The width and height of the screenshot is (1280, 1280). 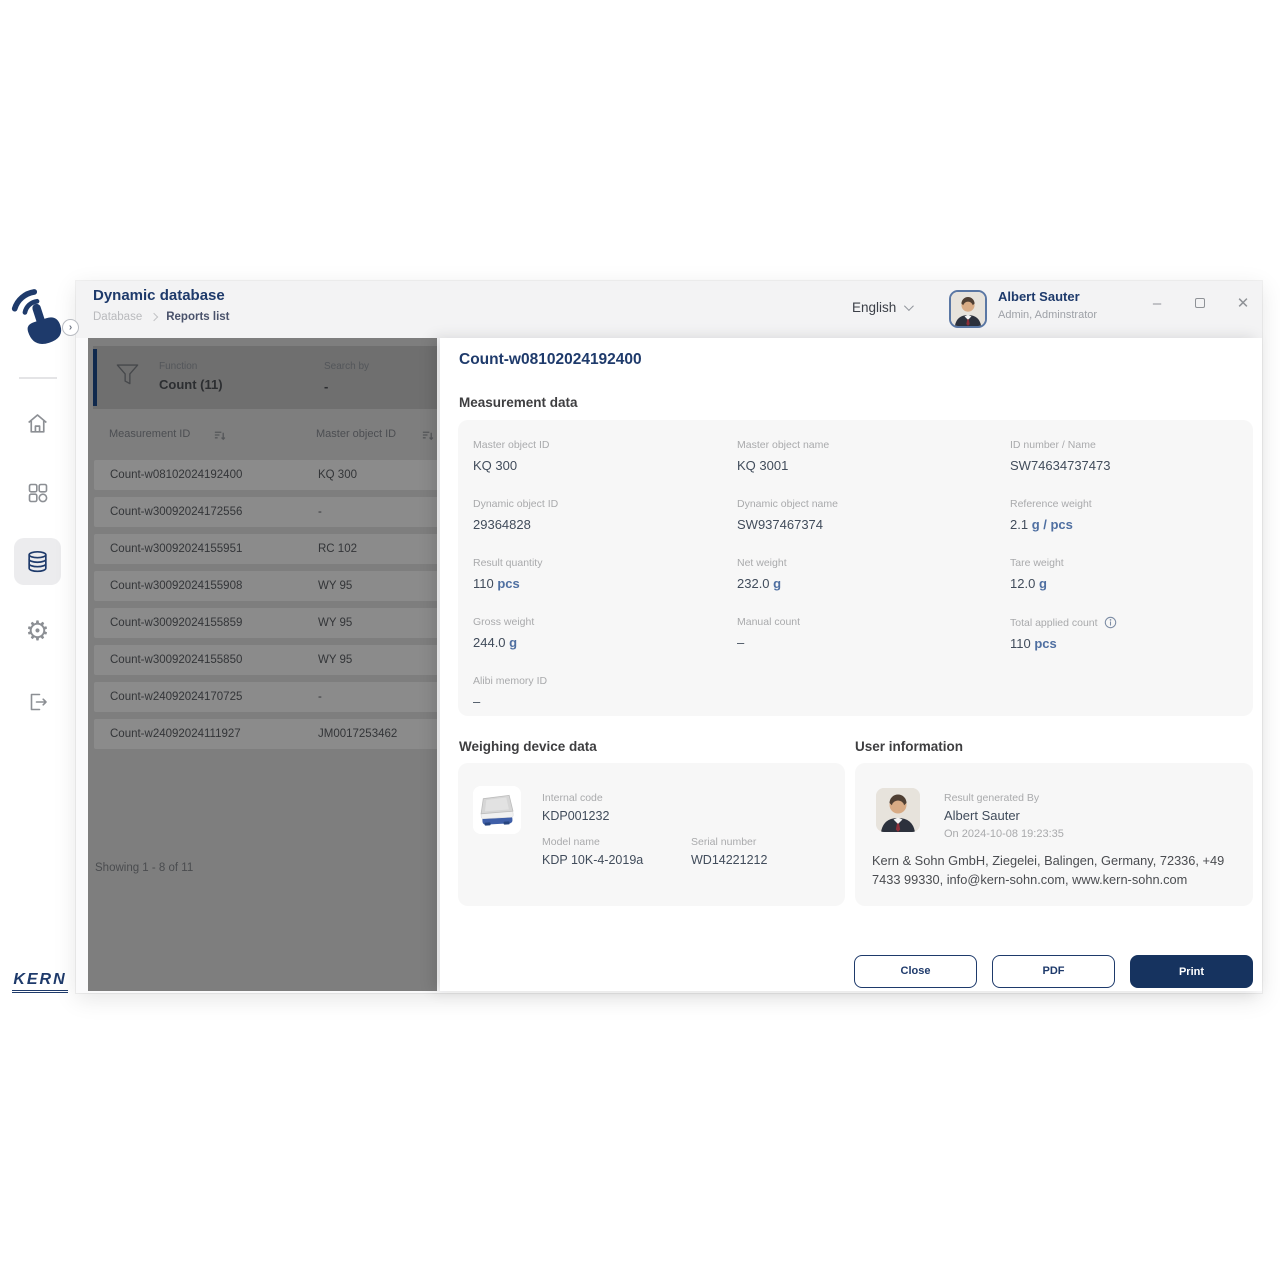 I want to click on cell-master-object-id: JM0017253462, so click(x=358, y=734).